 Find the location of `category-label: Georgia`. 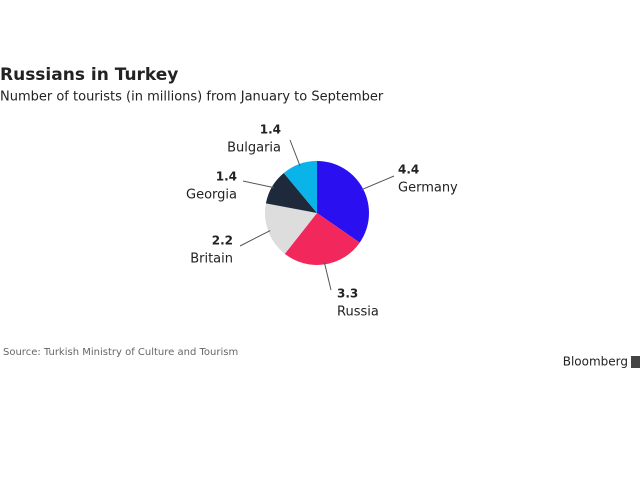

category-label: Georgia is located at coordinates (211, 195).